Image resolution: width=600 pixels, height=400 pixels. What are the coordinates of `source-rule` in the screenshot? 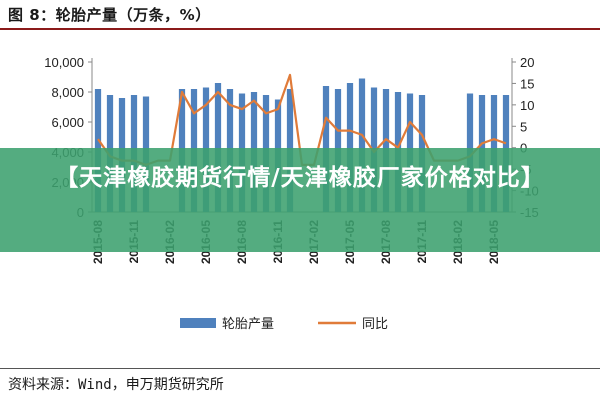 It's located at (300, 368).